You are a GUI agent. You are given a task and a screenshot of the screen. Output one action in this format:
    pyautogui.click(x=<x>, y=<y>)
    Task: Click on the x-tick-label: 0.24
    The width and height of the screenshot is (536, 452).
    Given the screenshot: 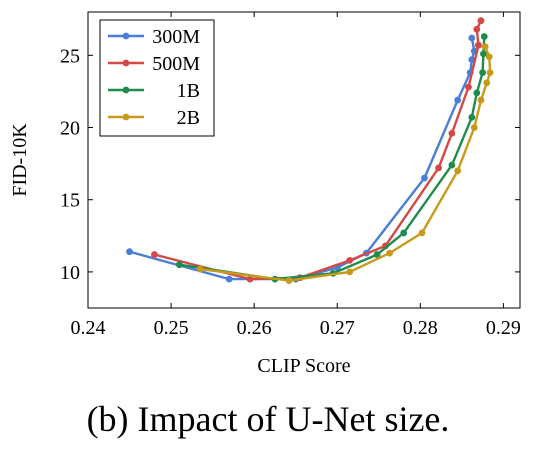 What is the action you would take?
    pyautogui.click(x=88, y=328)
    